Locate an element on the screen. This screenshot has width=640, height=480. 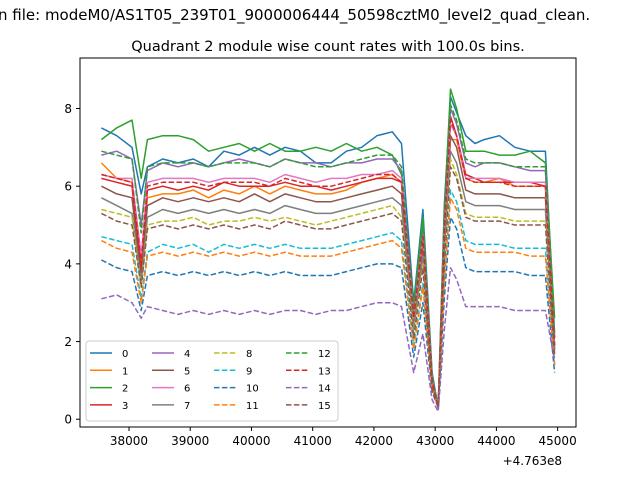
legend-label-7: 7 is located at coordinates (187, 406).